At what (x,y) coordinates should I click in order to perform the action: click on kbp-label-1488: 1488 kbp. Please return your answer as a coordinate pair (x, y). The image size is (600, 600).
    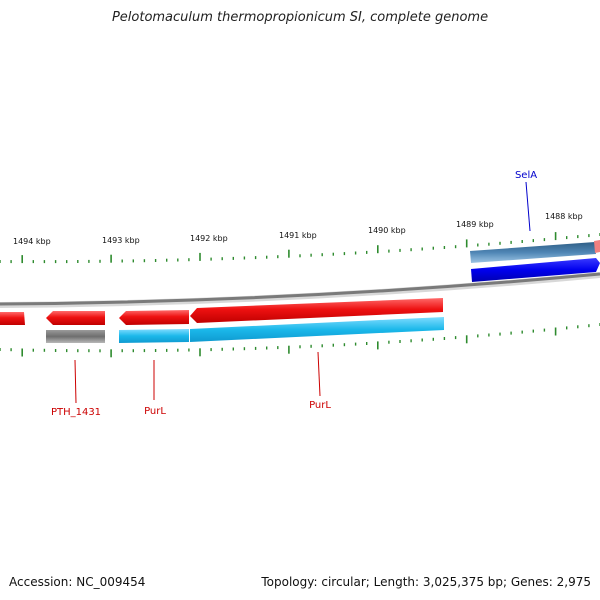
    Looking at the image, I should click on (564, 216).